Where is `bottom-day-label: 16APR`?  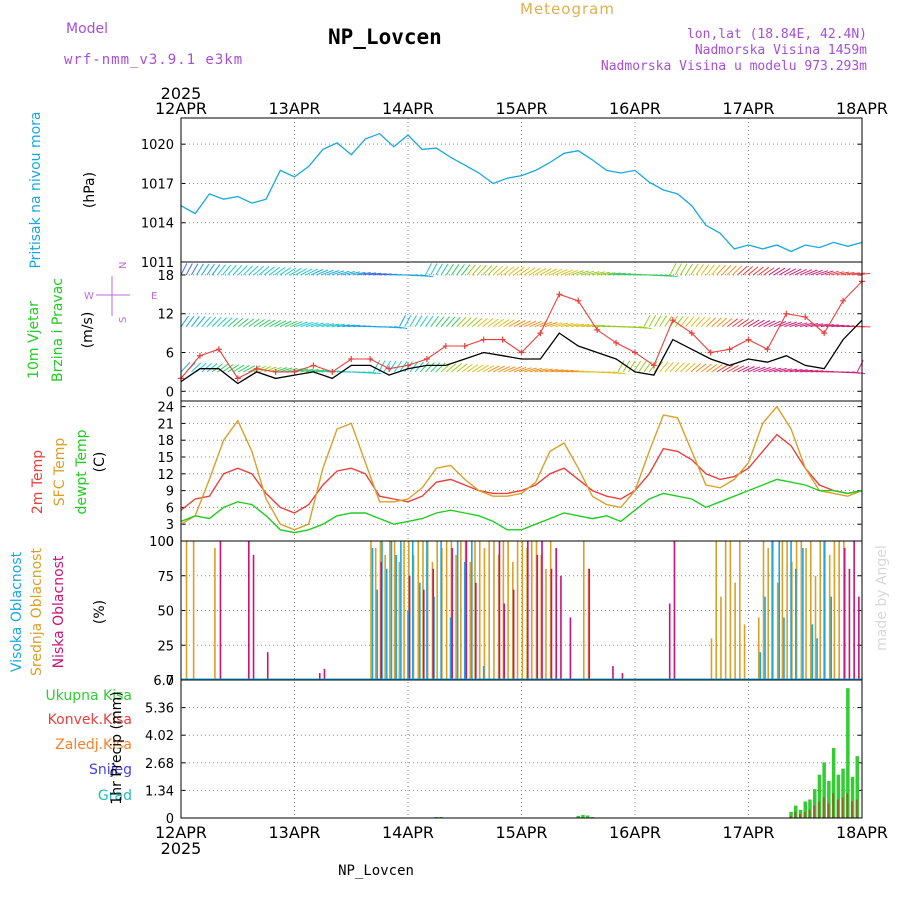 bottom-day-label: 16APR is located at coordinates (635, 832).